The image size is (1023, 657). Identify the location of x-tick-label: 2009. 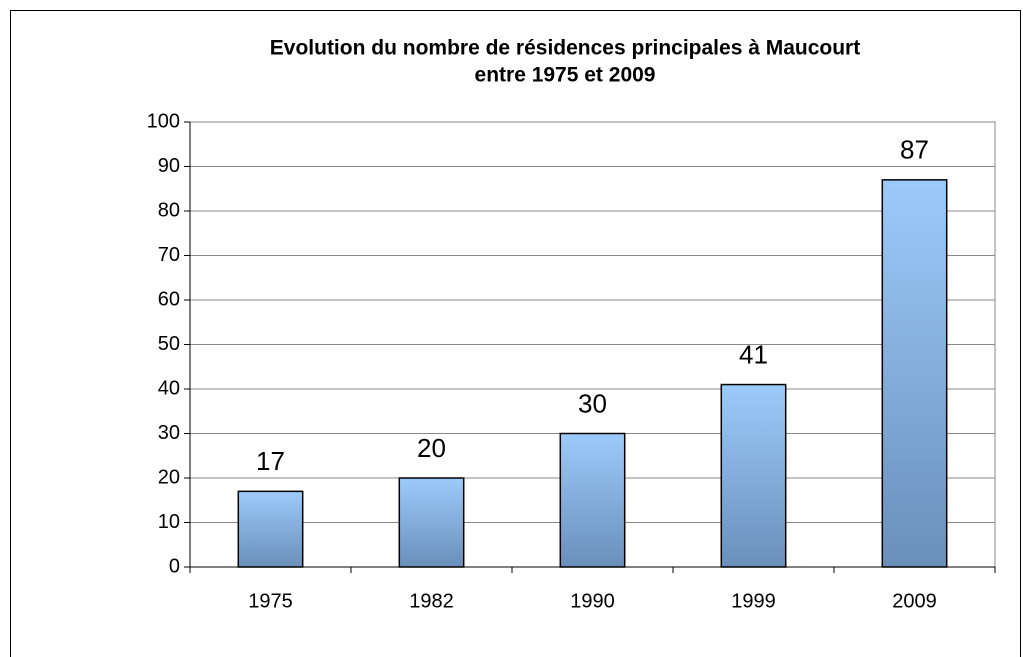
(914, 601).